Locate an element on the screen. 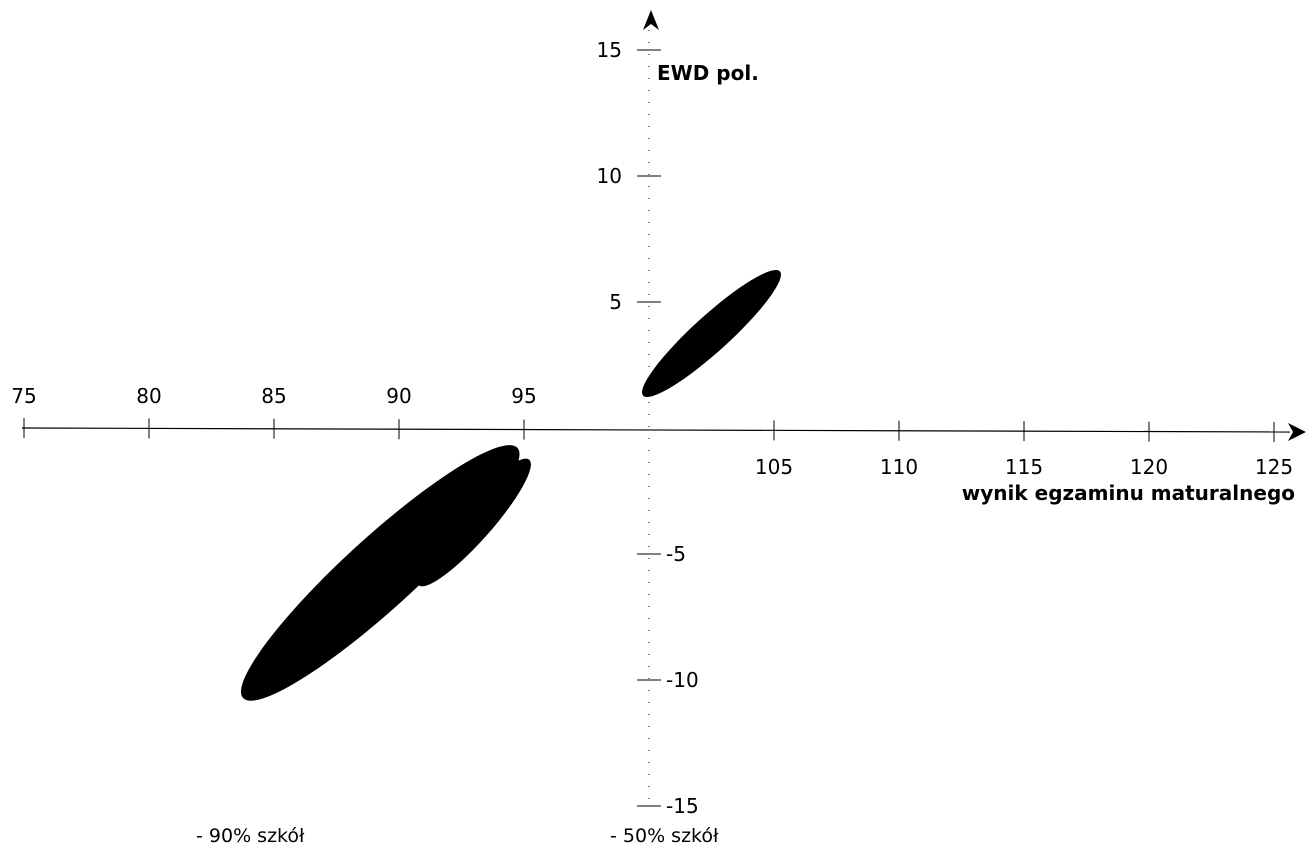 This screenshot has height=849, width=1308. y-tick-label: 15 is located at coordinates (609, 50).